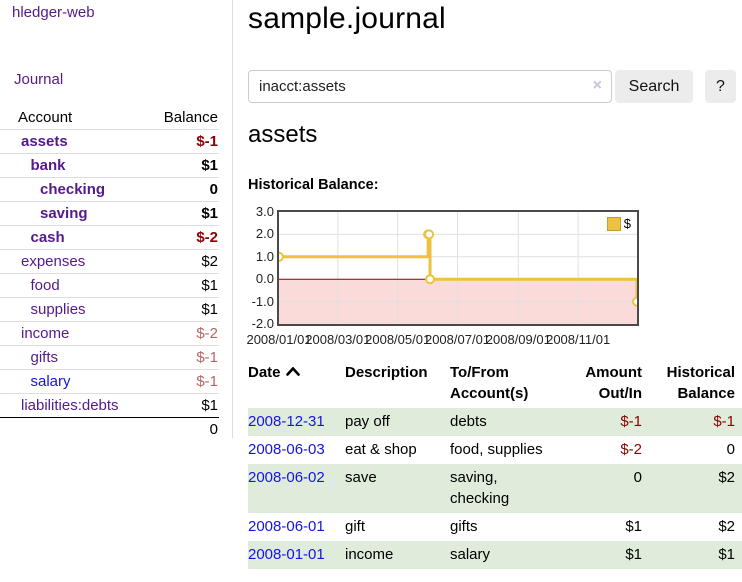  Describe the element at coordinates (209, 261) in the screenshot. I see `account-balance: $2` at that location.